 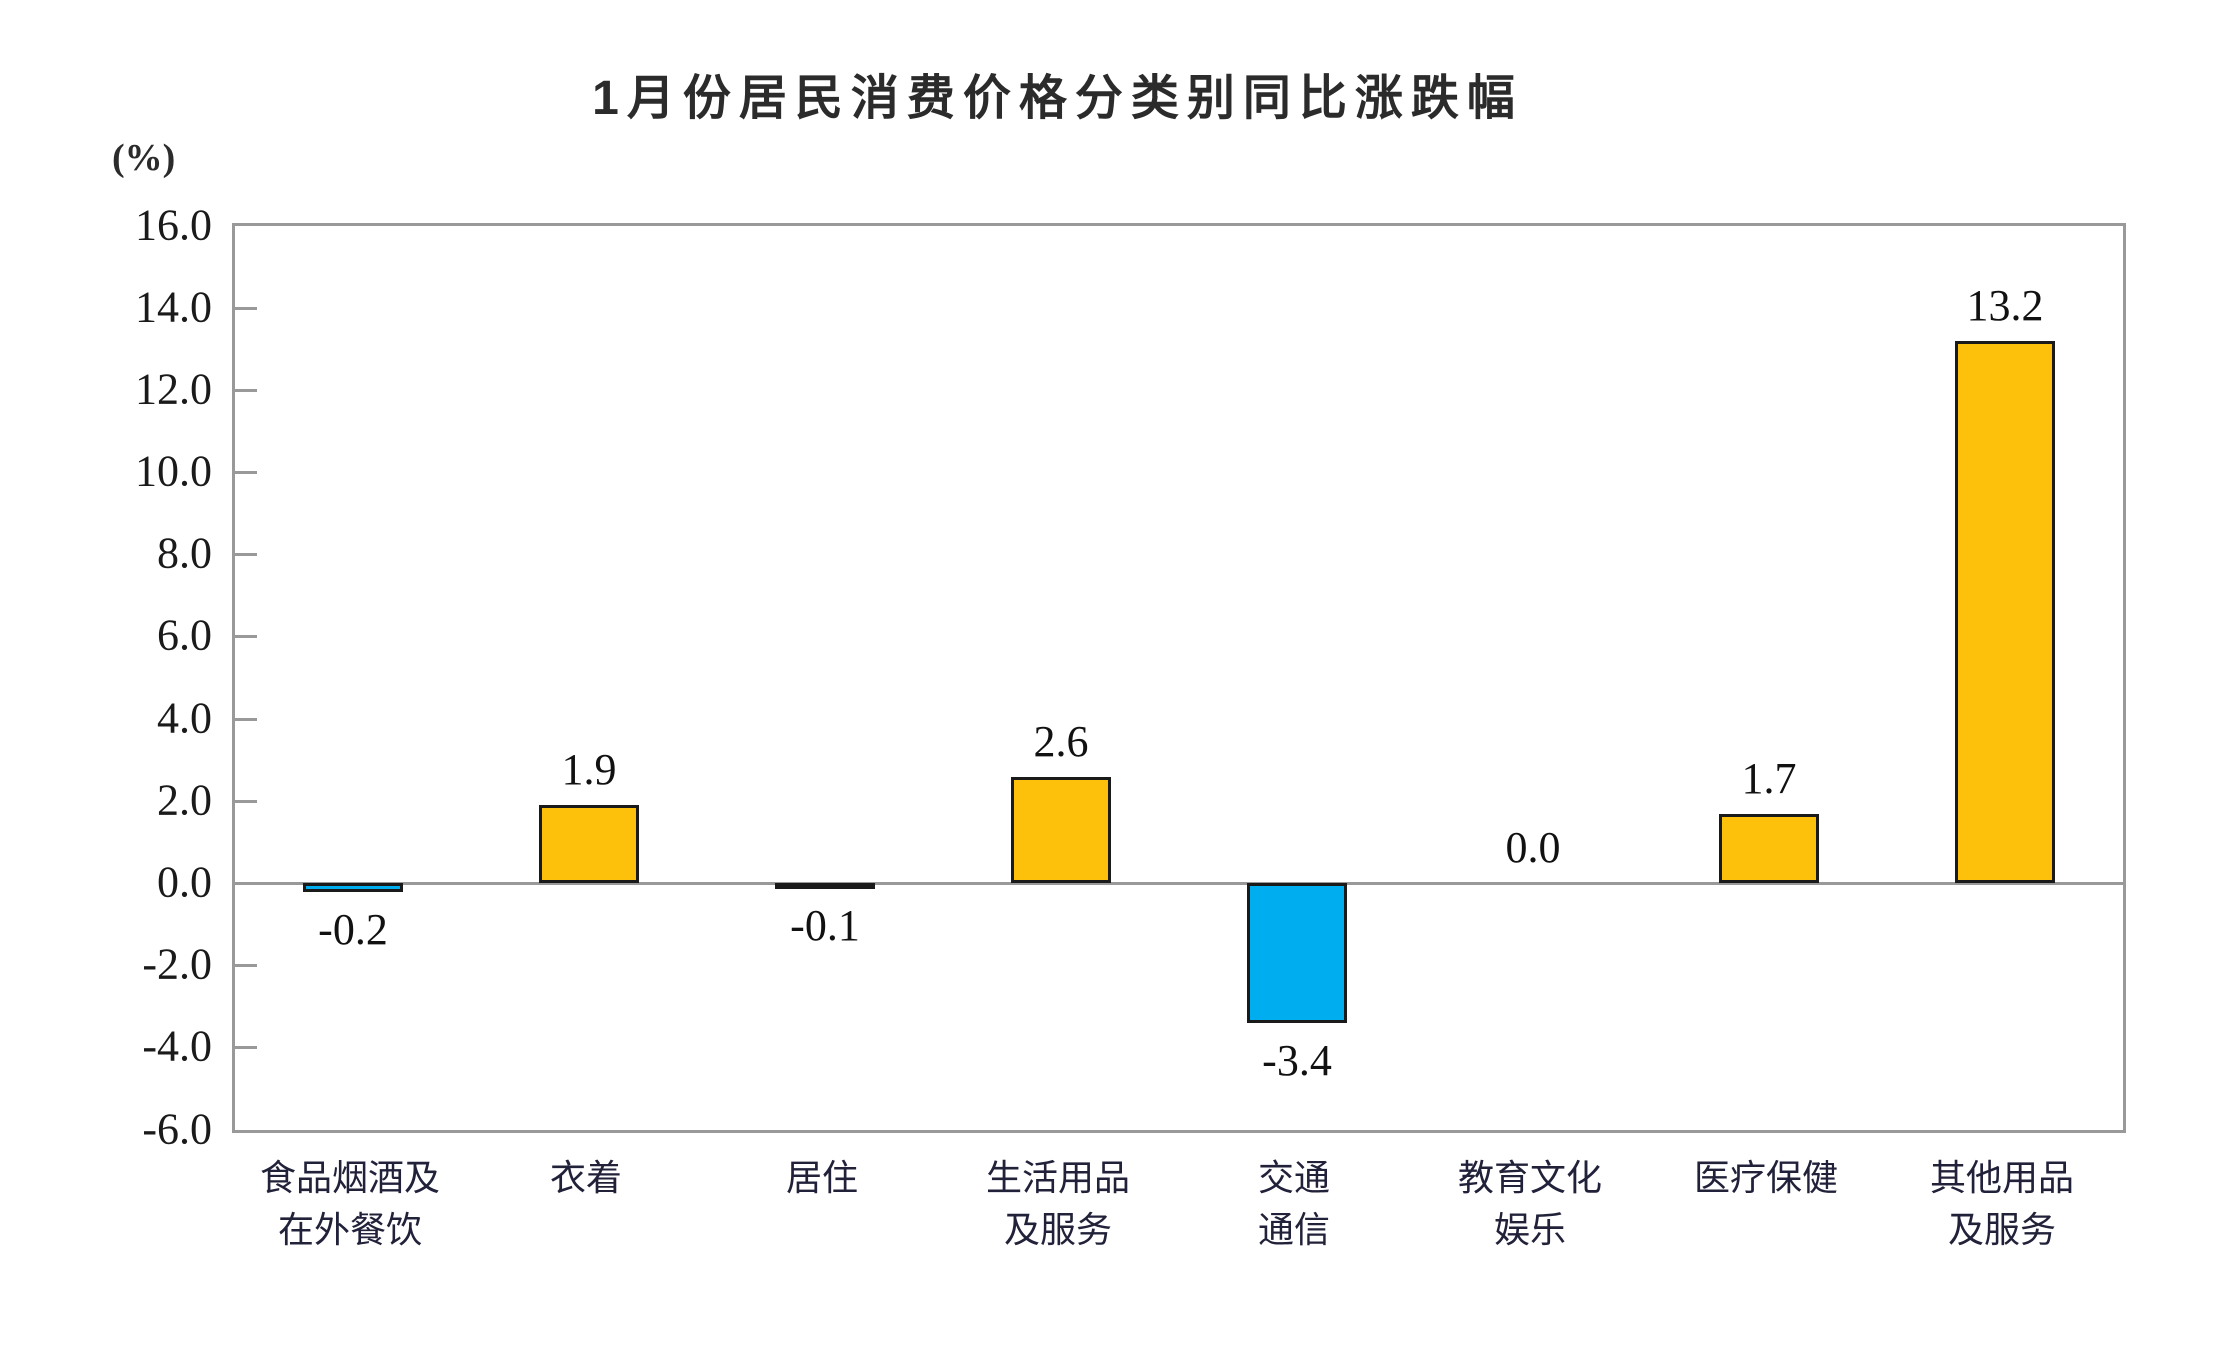 I want to click on y-axis-tick-label: 16.0, so click(x=173, y=224).